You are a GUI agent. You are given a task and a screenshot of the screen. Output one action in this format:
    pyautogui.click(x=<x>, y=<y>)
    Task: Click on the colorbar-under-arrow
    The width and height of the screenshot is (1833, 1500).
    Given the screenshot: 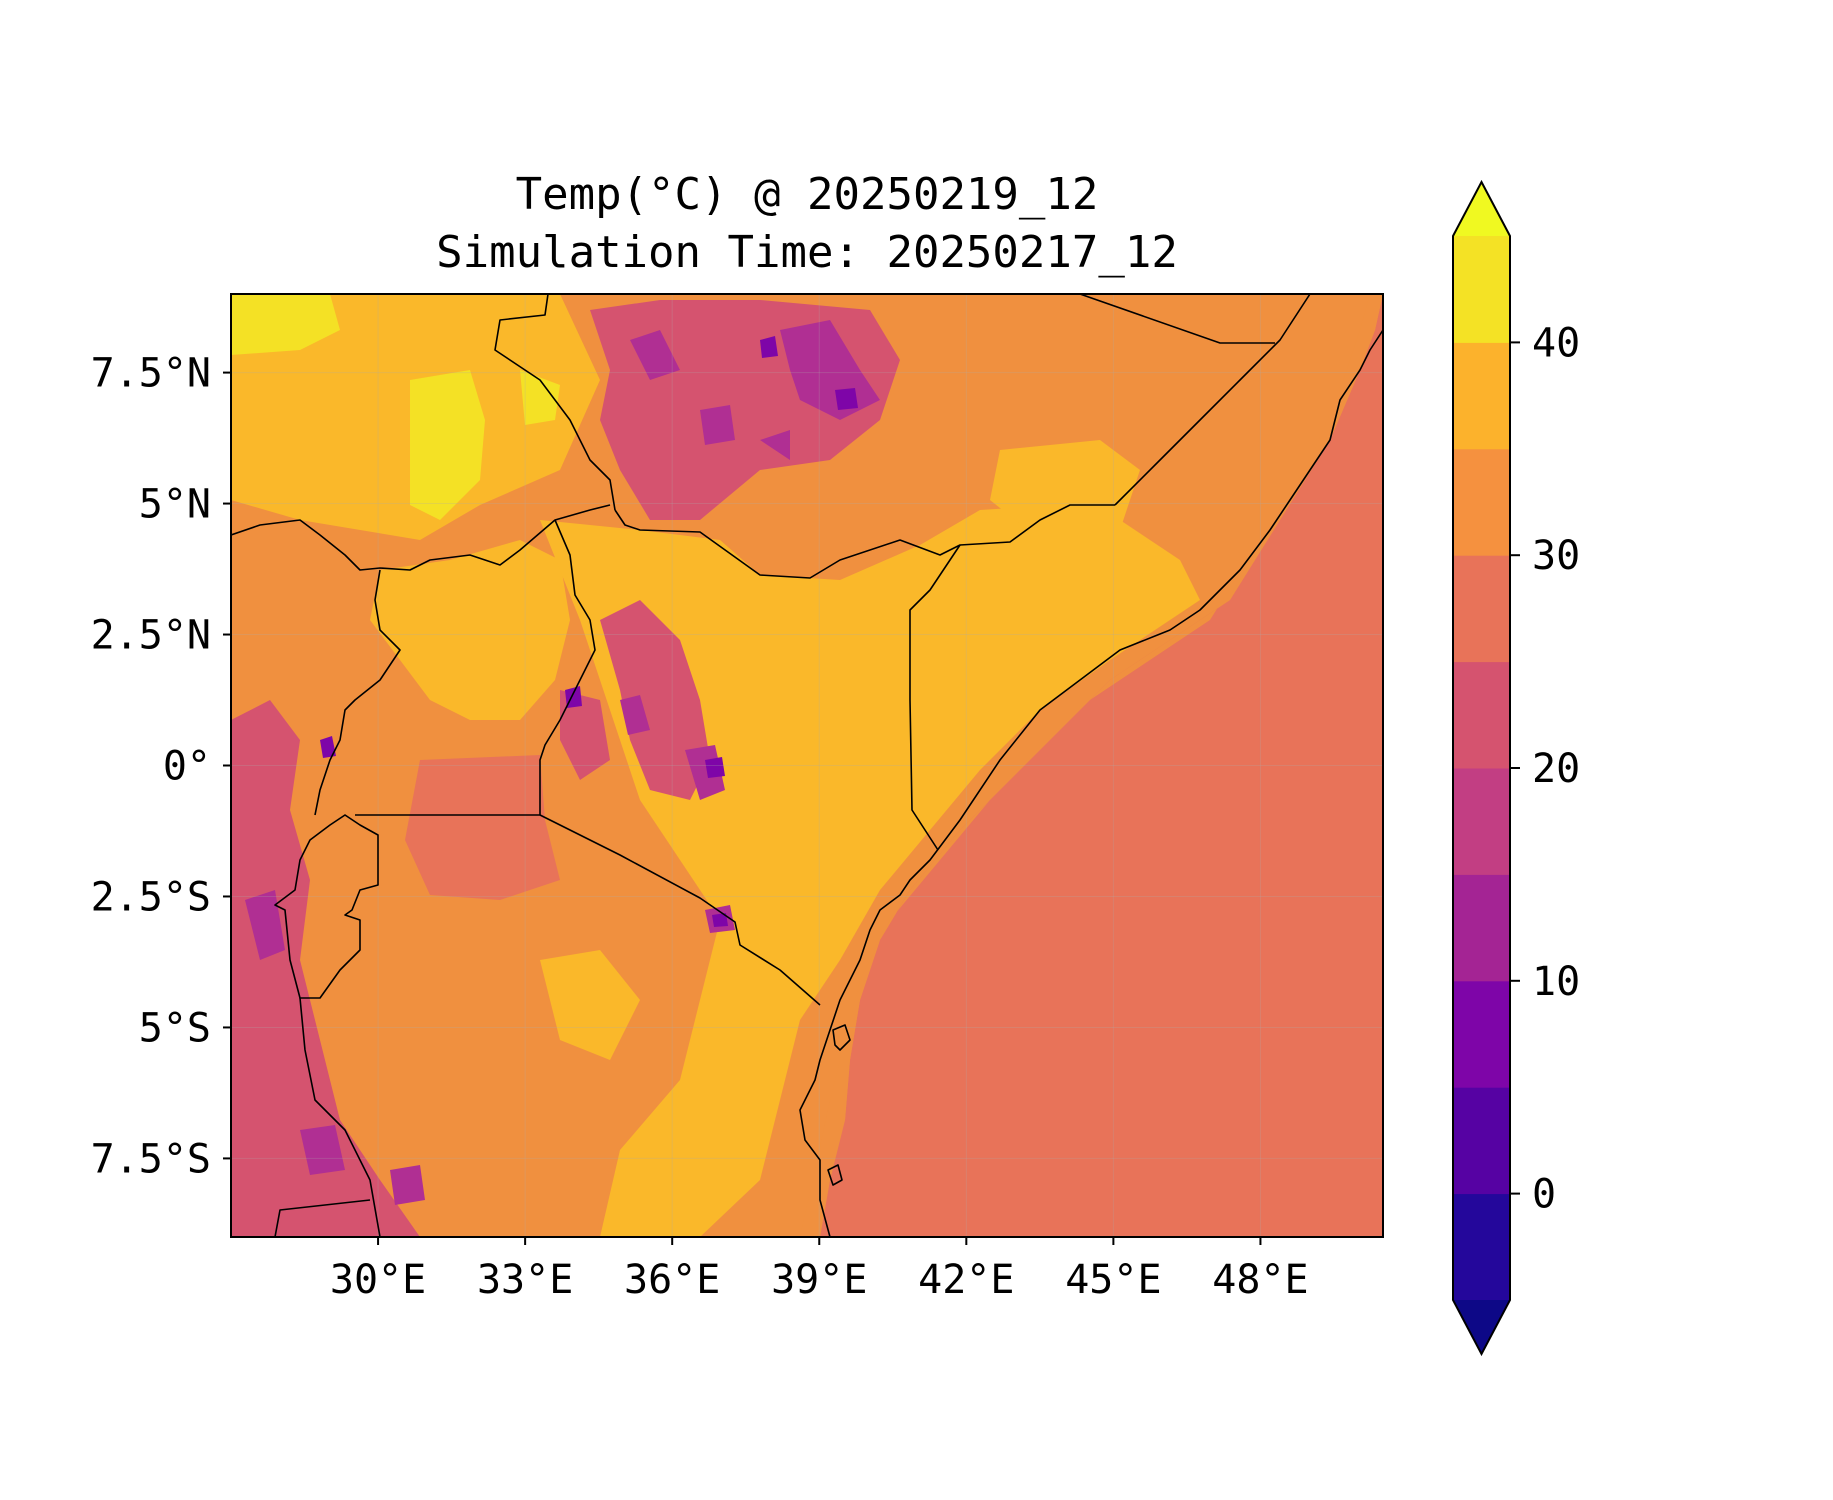 What is the action you would take?
    pyautogui.click(x=1481, y=1327)
    